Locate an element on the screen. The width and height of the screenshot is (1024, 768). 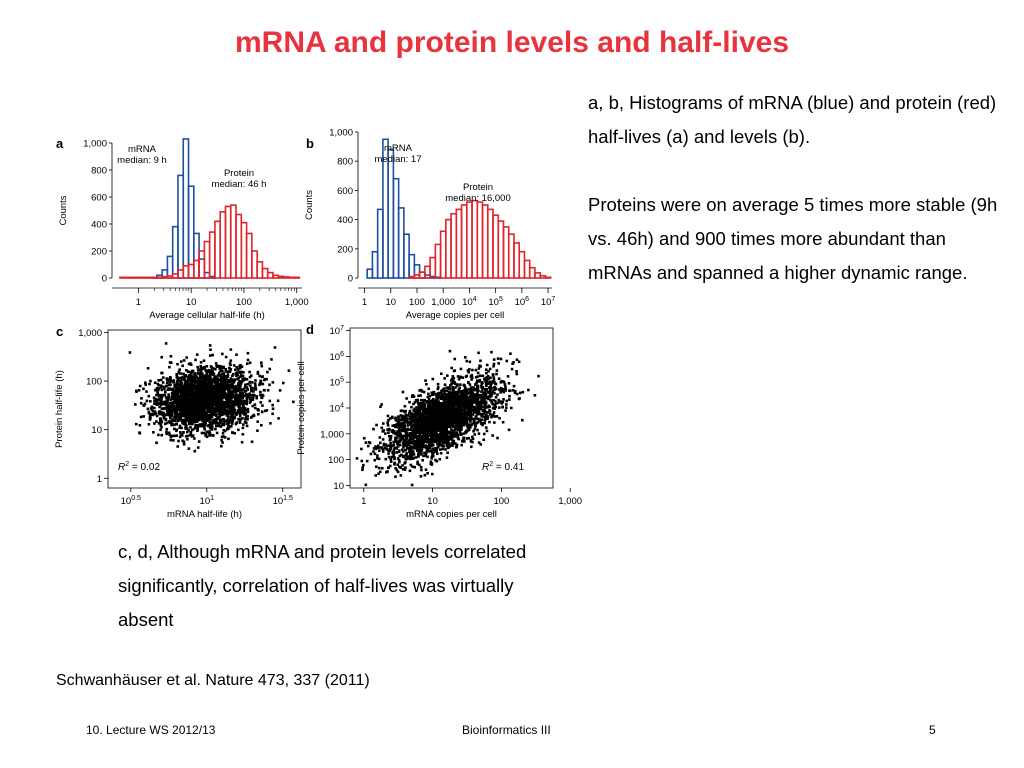
x-tick-label: 10 is located at coordinates (191, 302).